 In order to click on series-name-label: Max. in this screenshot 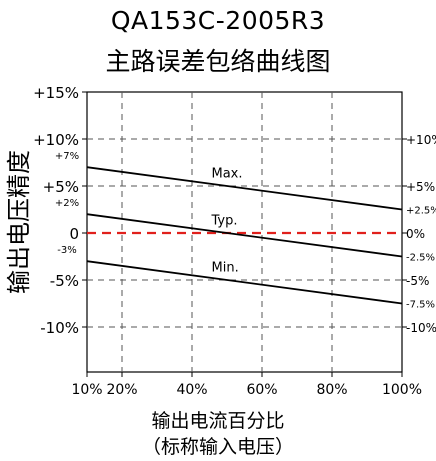, I will do `click(227, 174)`.